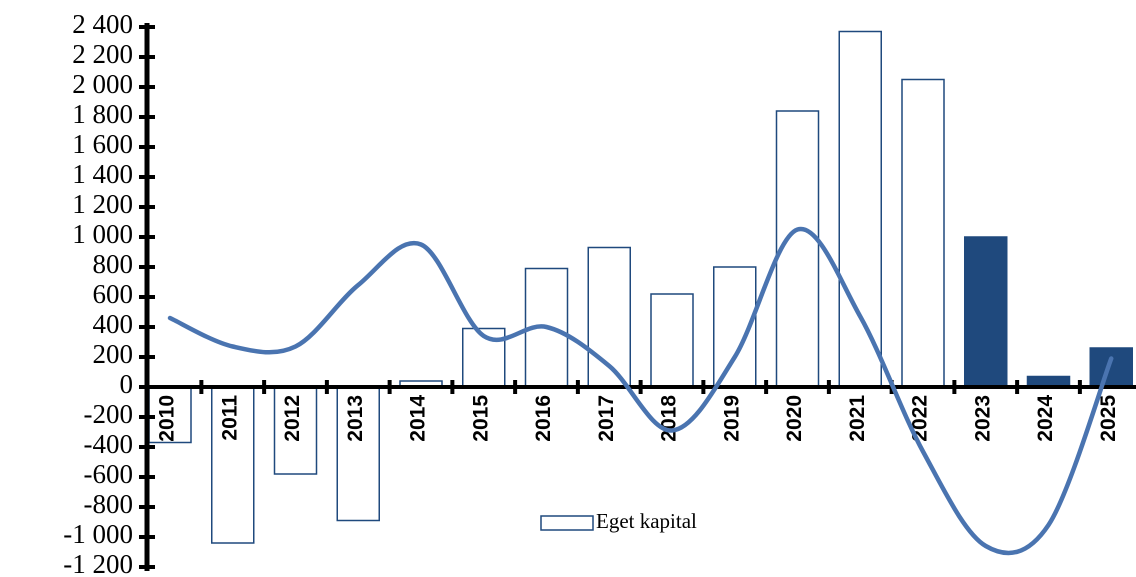 Image resolution: width=1136 pixels, height=577 pixels. What do you see at coordinates (102, 204) in the screenshot?
I see `y-tick-label: 1 200` at bounding box center [102, 204].